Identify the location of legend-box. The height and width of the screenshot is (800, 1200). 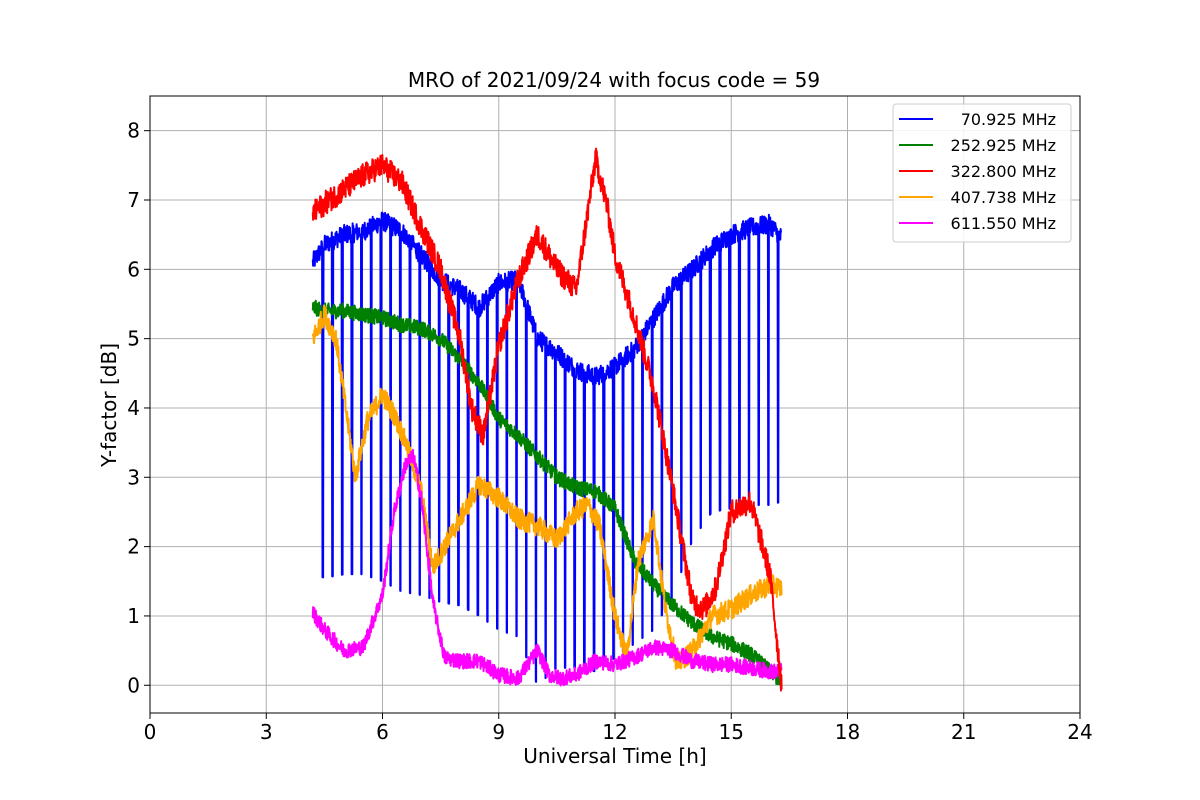
(982, 173).